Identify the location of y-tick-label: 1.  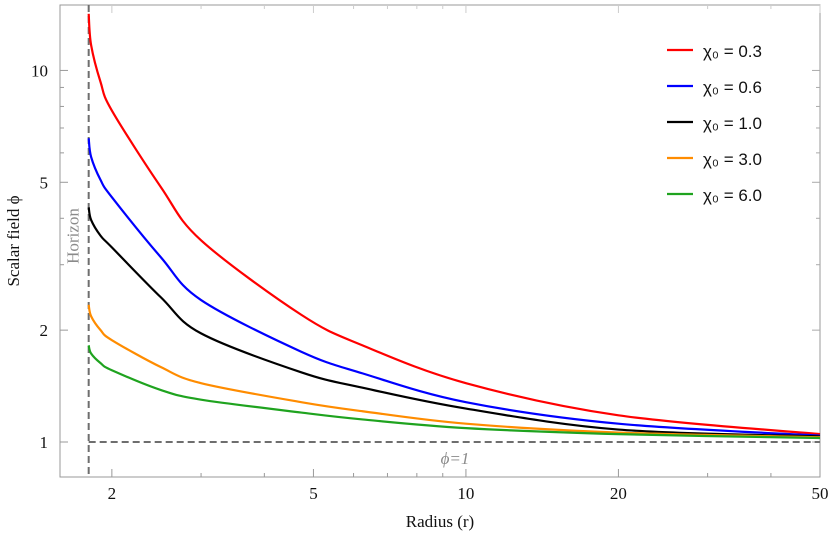
(44, 442).